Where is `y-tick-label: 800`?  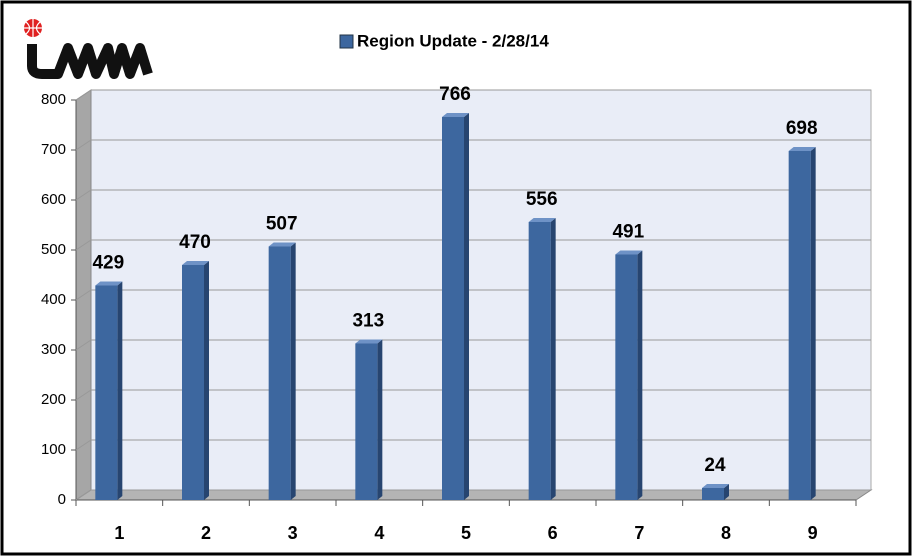 y-tick-label: 800 is located at coordinates (53, 99).